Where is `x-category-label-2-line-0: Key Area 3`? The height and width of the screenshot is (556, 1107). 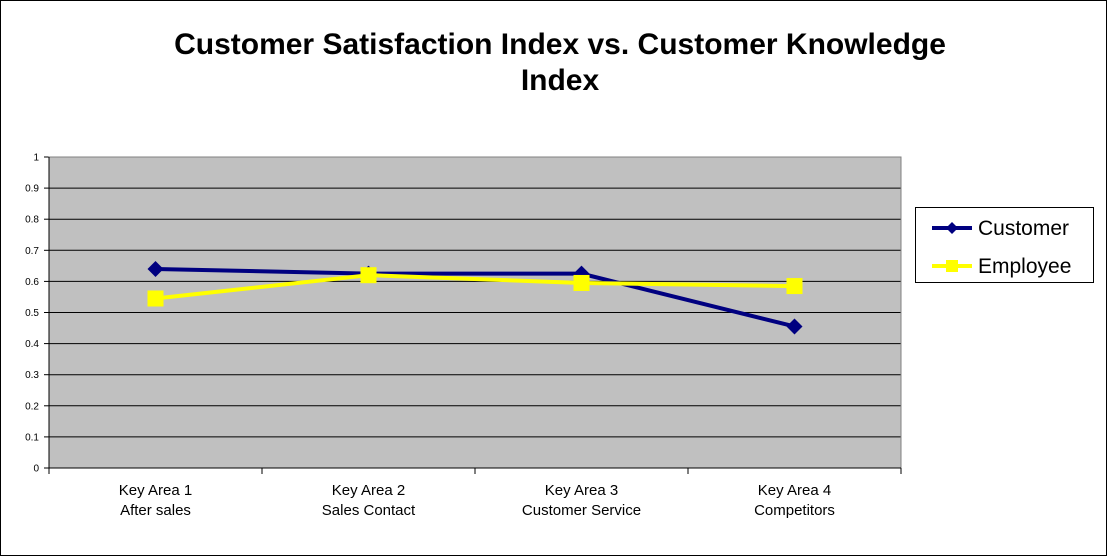 x-category-label-2-line-0: Key Area 3 is located at coordinates (581, 490).